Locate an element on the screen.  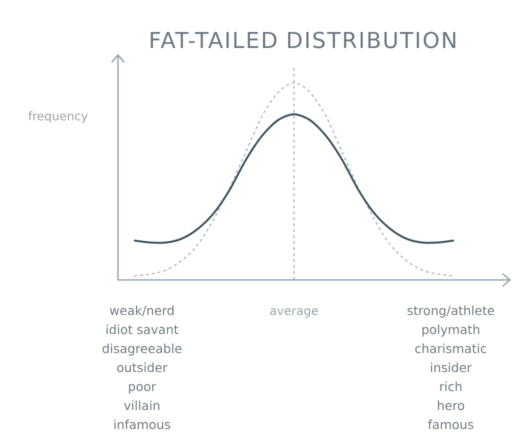
text: outsider is located at coordinates (142, 367).